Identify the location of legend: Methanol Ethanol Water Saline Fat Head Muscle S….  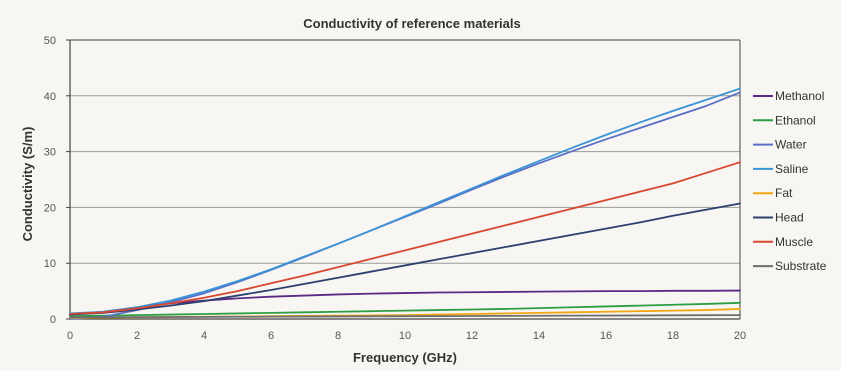
(790, 181).